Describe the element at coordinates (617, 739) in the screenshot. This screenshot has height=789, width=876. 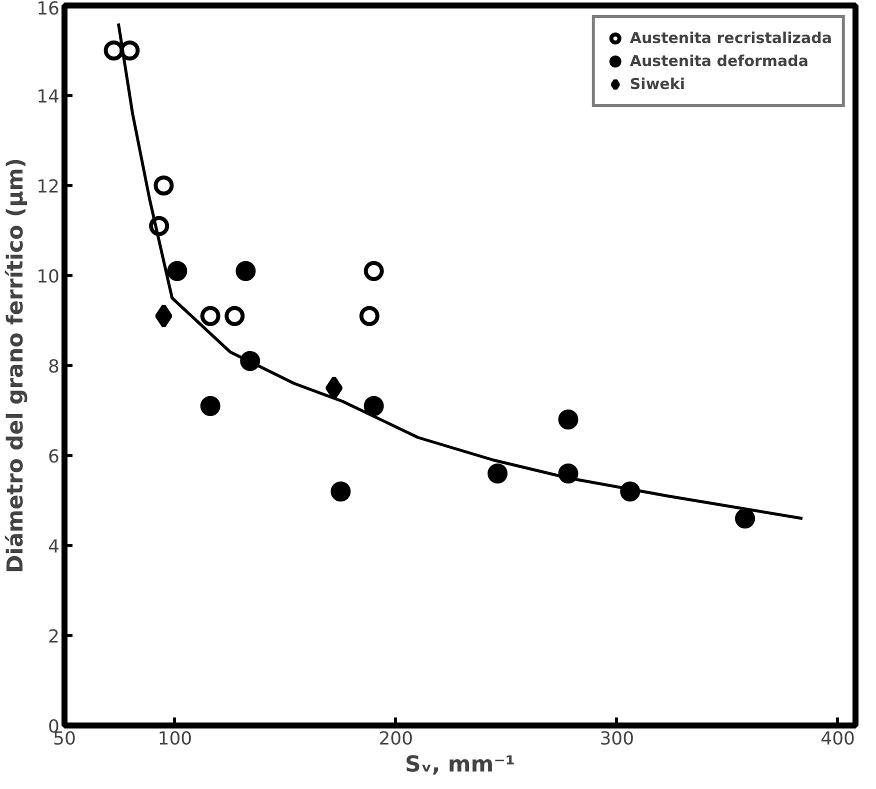
I see `x-tick-label: 300` at that location.